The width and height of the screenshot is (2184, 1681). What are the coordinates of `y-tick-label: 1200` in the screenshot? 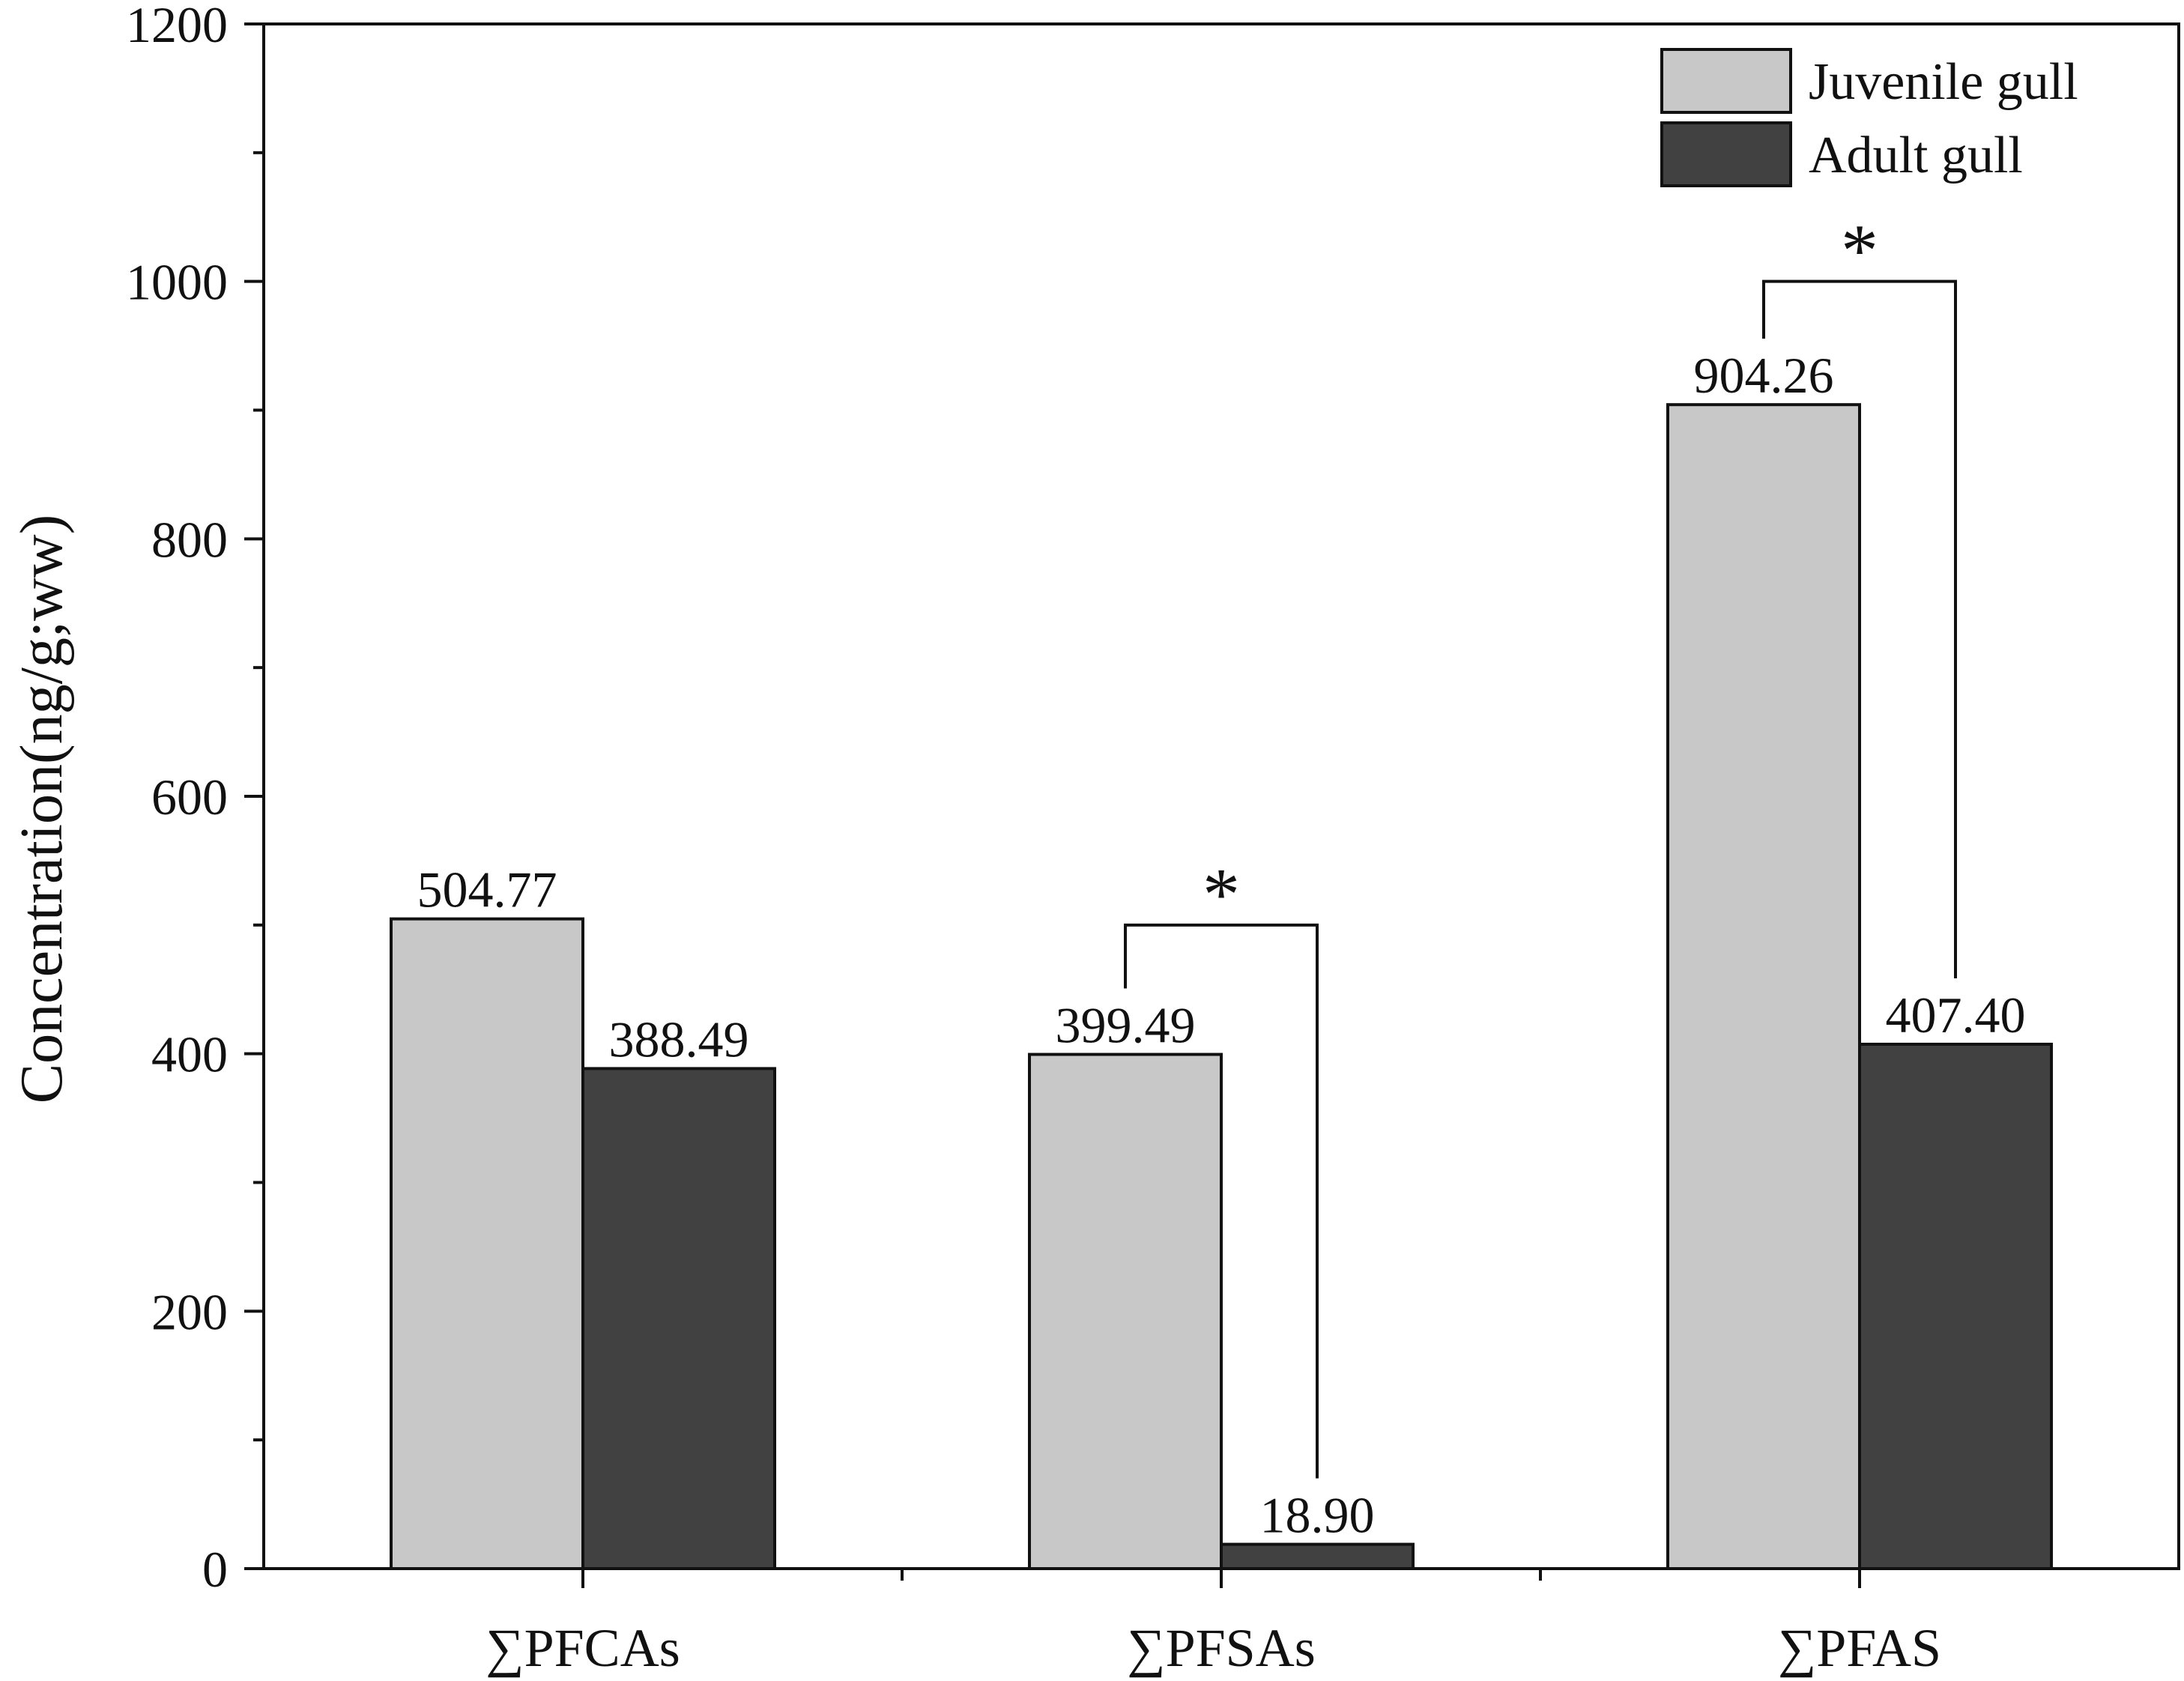 It's located at (177, 26).